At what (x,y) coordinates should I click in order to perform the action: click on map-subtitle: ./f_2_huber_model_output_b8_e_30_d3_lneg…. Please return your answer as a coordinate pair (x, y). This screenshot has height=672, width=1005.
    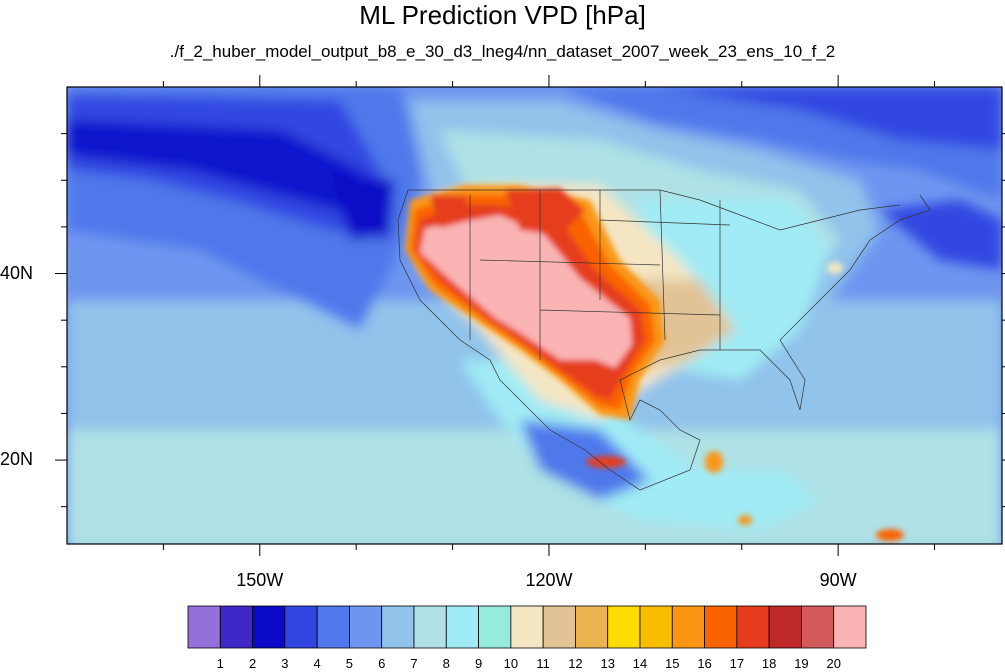
    Looking at the image, I should click on (502, 51).